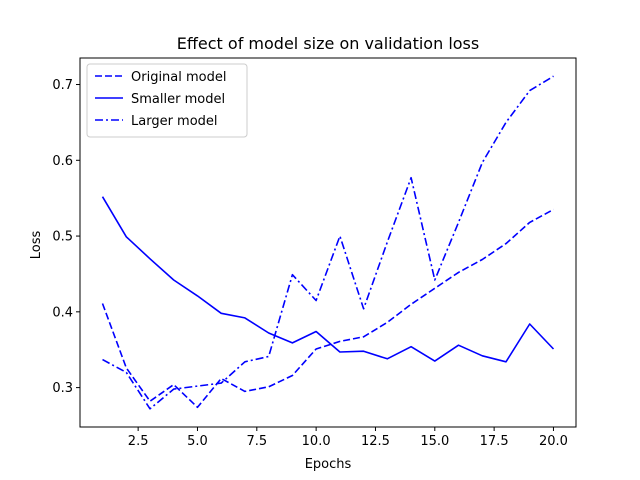 The width and height of the screenshot is (640, 480). Describe the element at coordinates (494, 441) in the screenshot. I see `x-tick-label: 17.5` at that location.